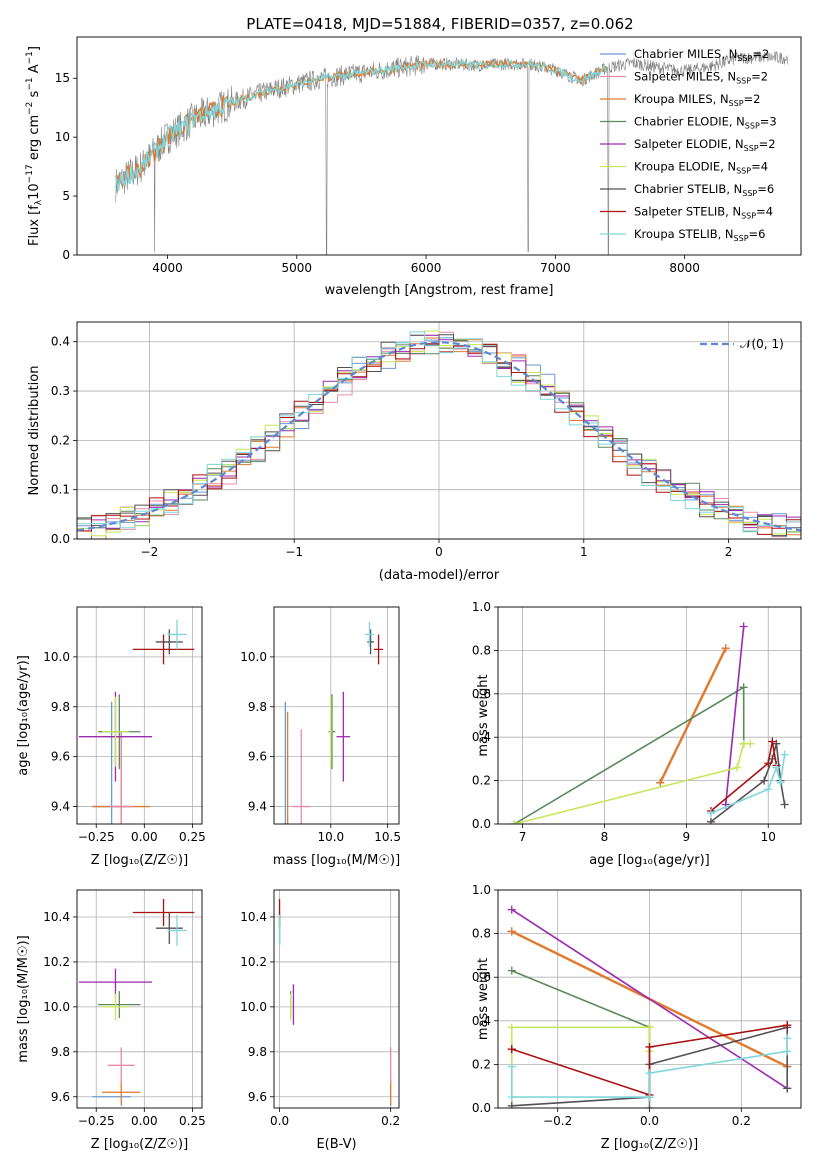 The image size is (819, 1170). What do you see at coordinates (297, 268) in the screenshot?
I see `x-tick-label: 5000` at bounding box center [297, 268].